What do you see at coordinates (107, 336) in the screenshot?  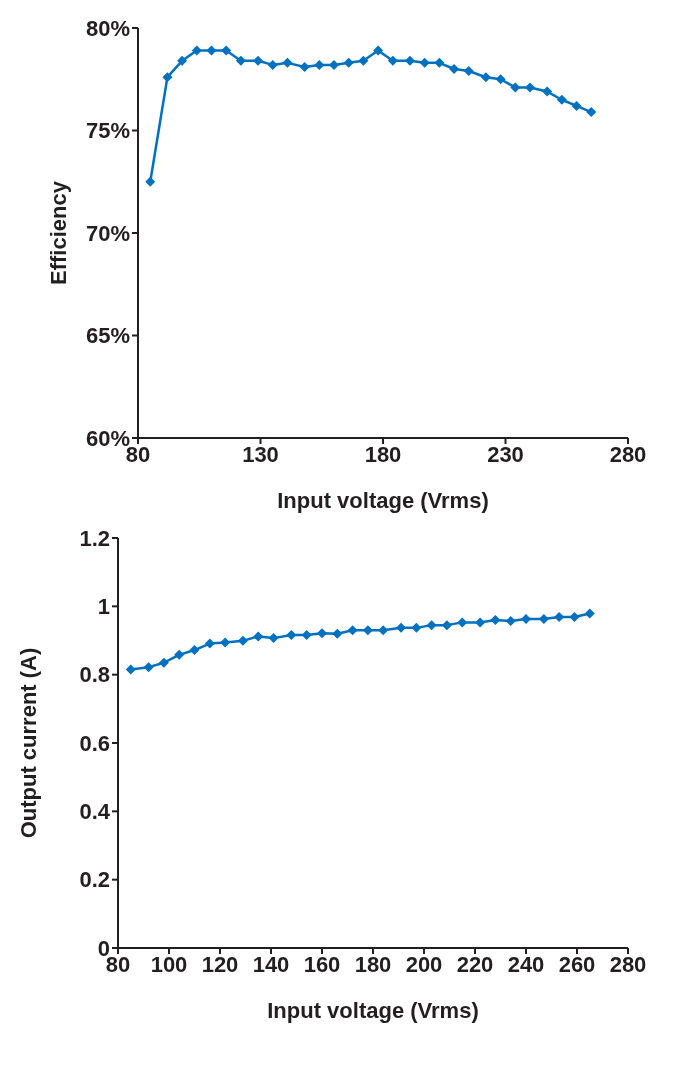 I see `y-tick-label: 65%` at bounding box center [107, 336].